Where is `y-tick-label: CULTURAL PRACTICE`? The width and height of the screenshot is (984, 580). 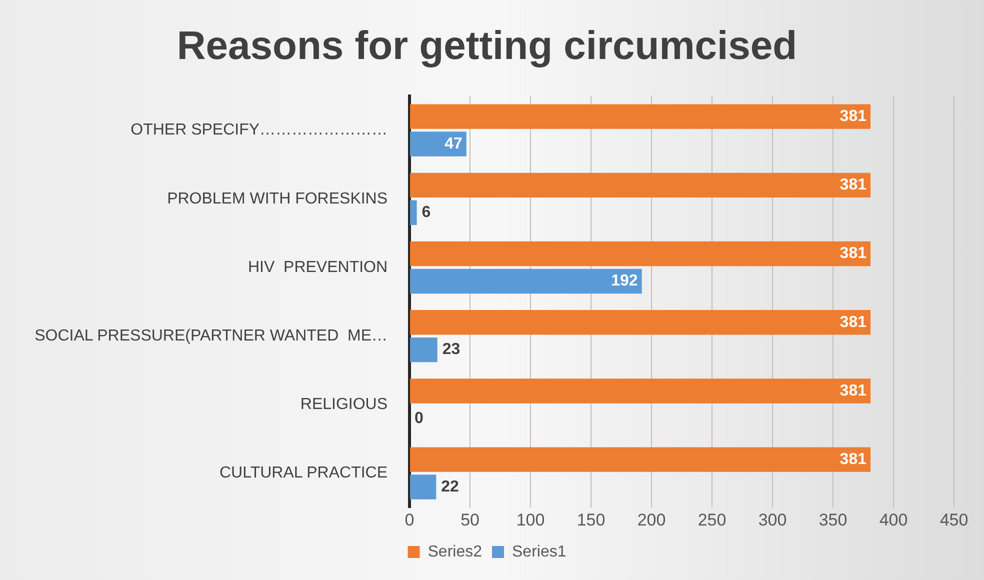
y-tick-label: CULTURAL PRACTICE is located at coordinates (304, 473).